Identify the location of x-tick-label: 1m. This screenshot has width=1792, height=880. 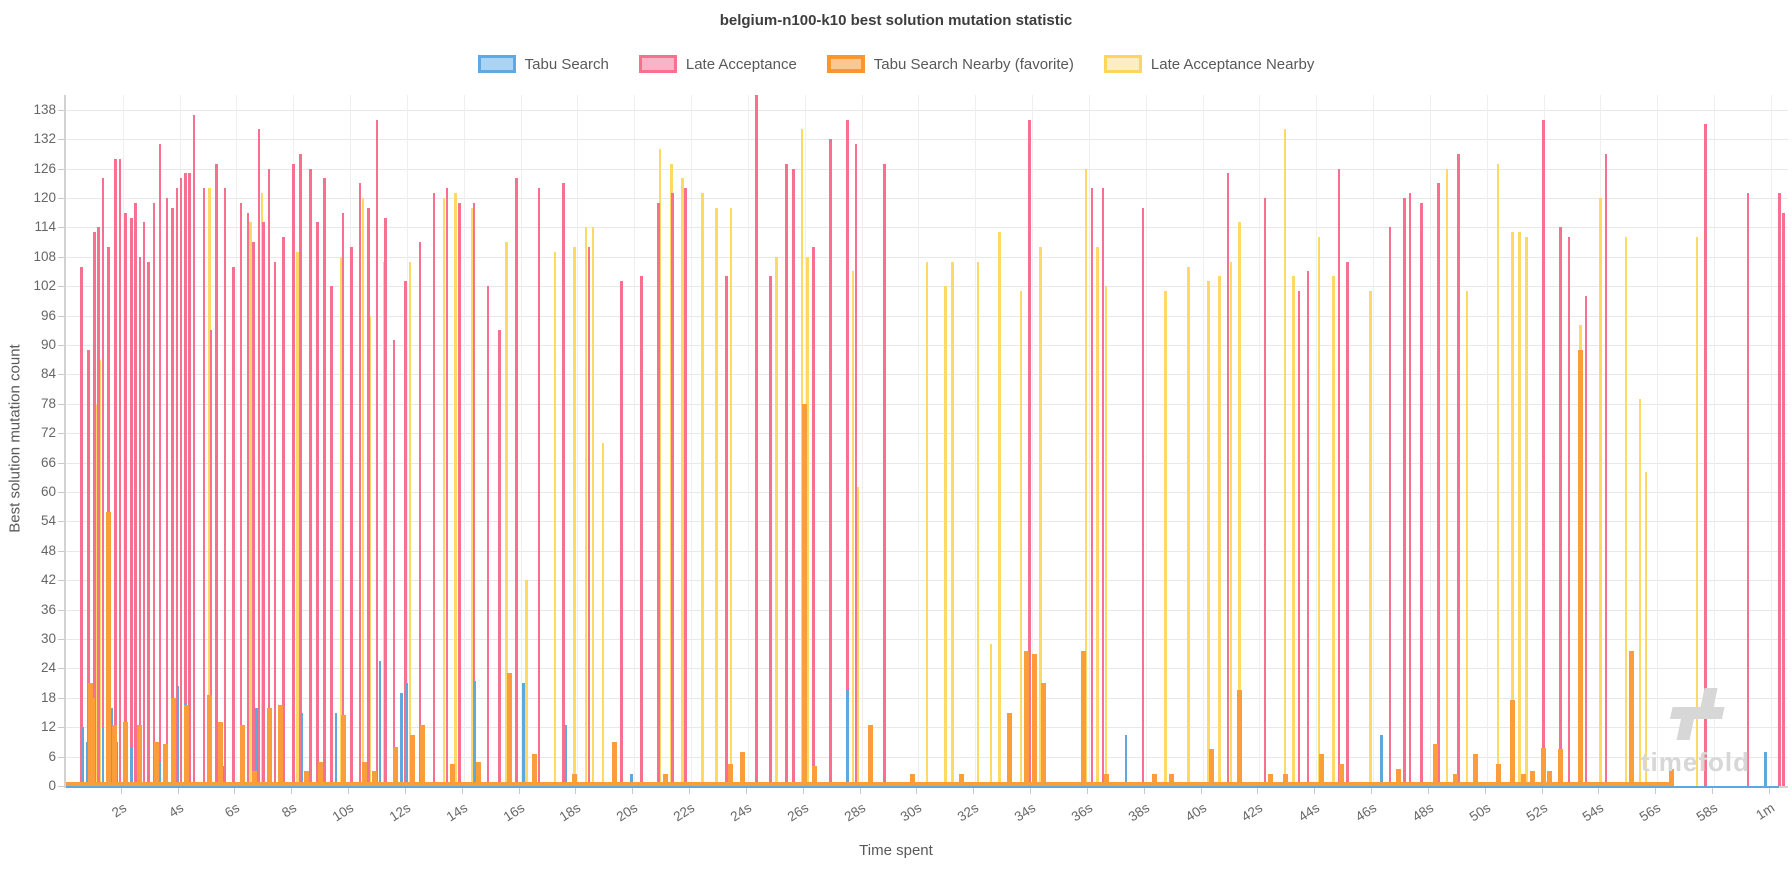
(1765, 811).